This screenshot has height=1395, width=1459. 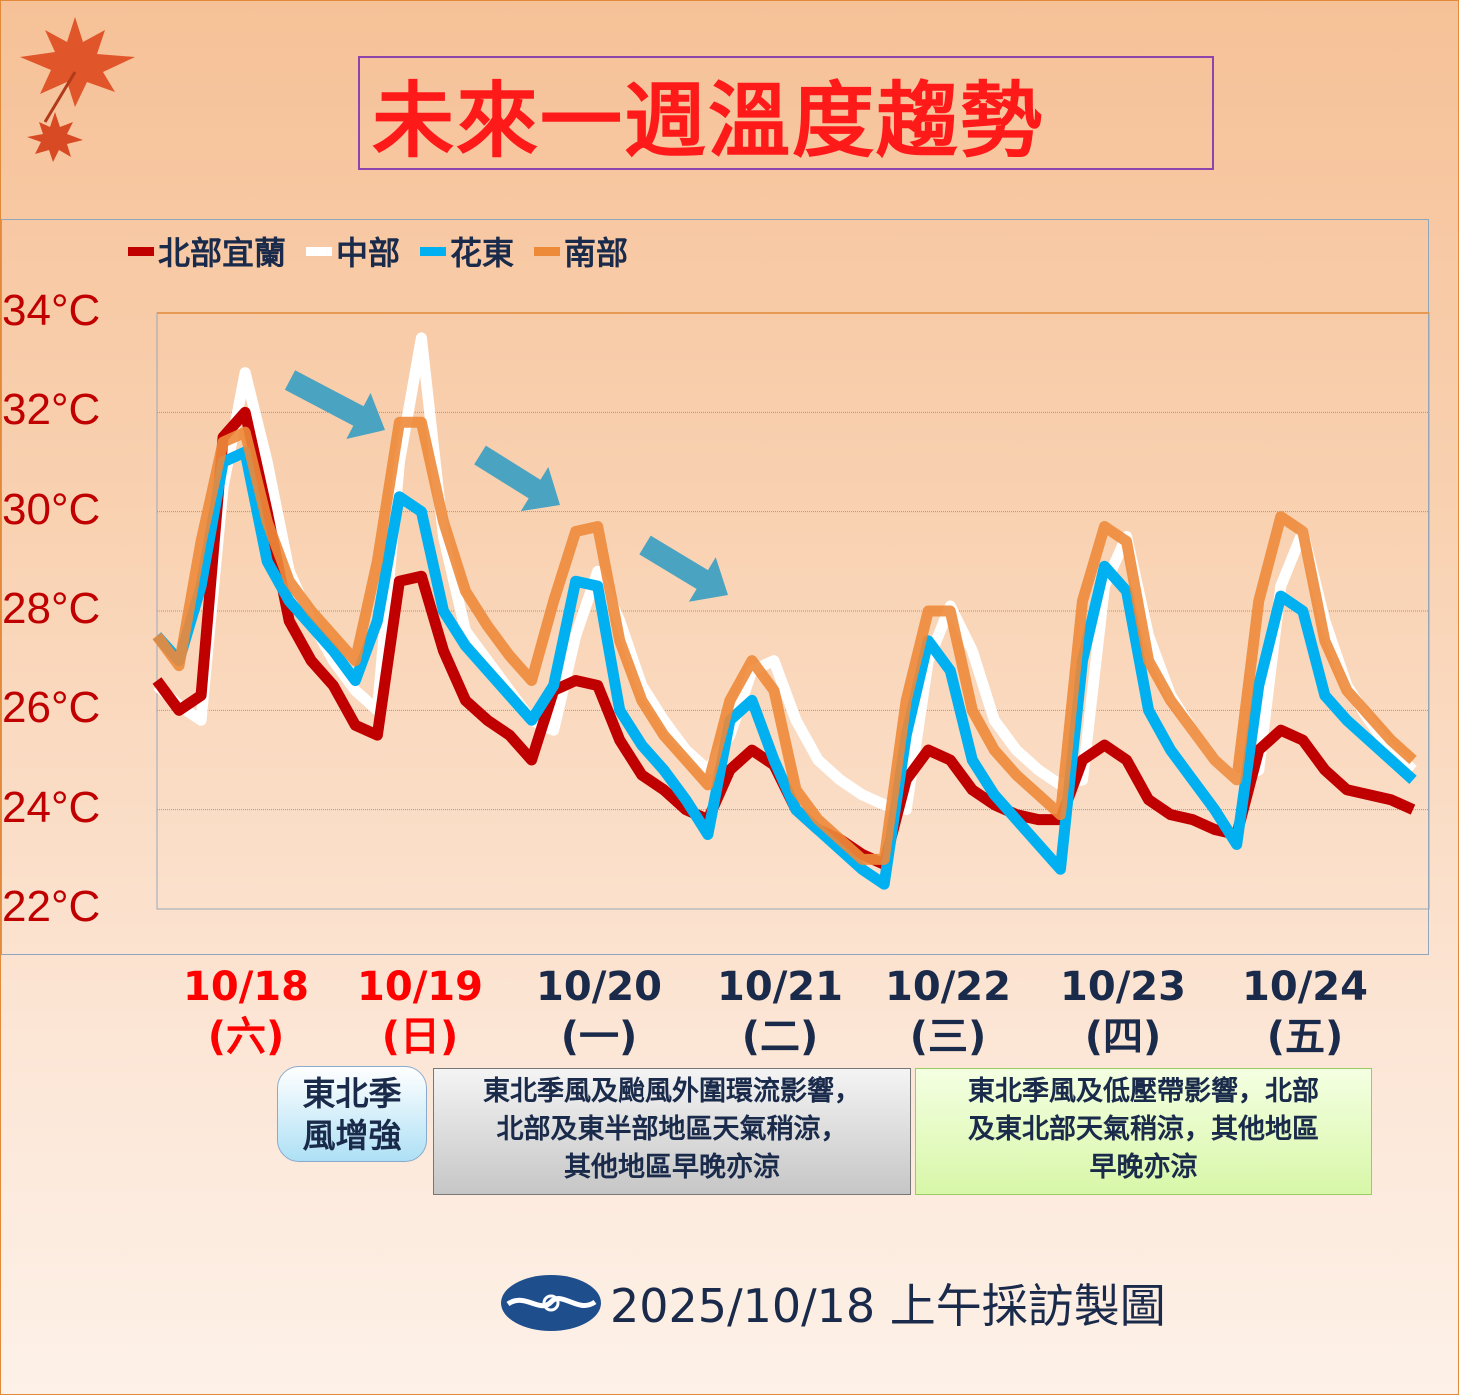 I want to click on note-line: 早晚亦涼, so click(x=1143, y=1167).